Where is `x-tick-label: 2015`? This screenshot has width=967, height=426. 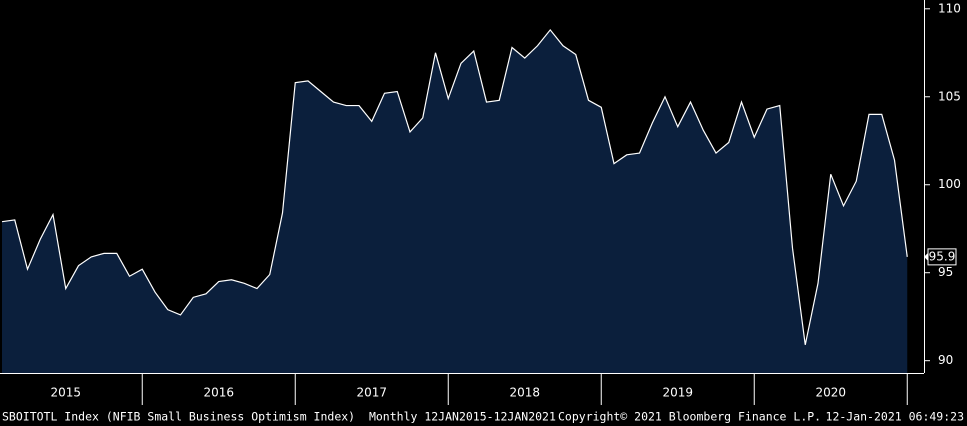
x-tick-label: 2015 is located at coordinates (65, 393).